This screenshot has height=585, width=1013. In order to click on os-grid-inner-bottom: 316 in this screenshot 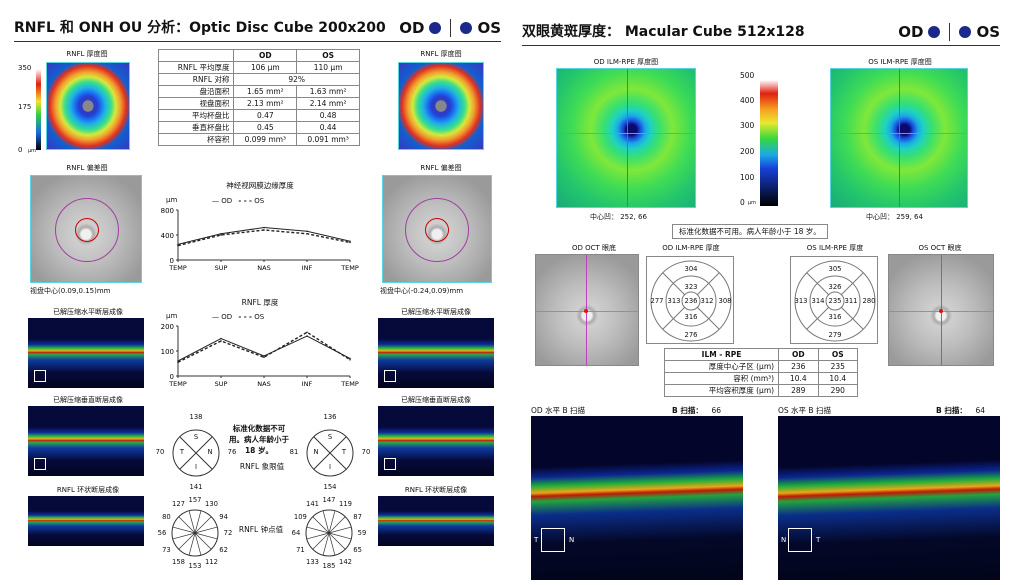, I will do `click(835, 317)`.